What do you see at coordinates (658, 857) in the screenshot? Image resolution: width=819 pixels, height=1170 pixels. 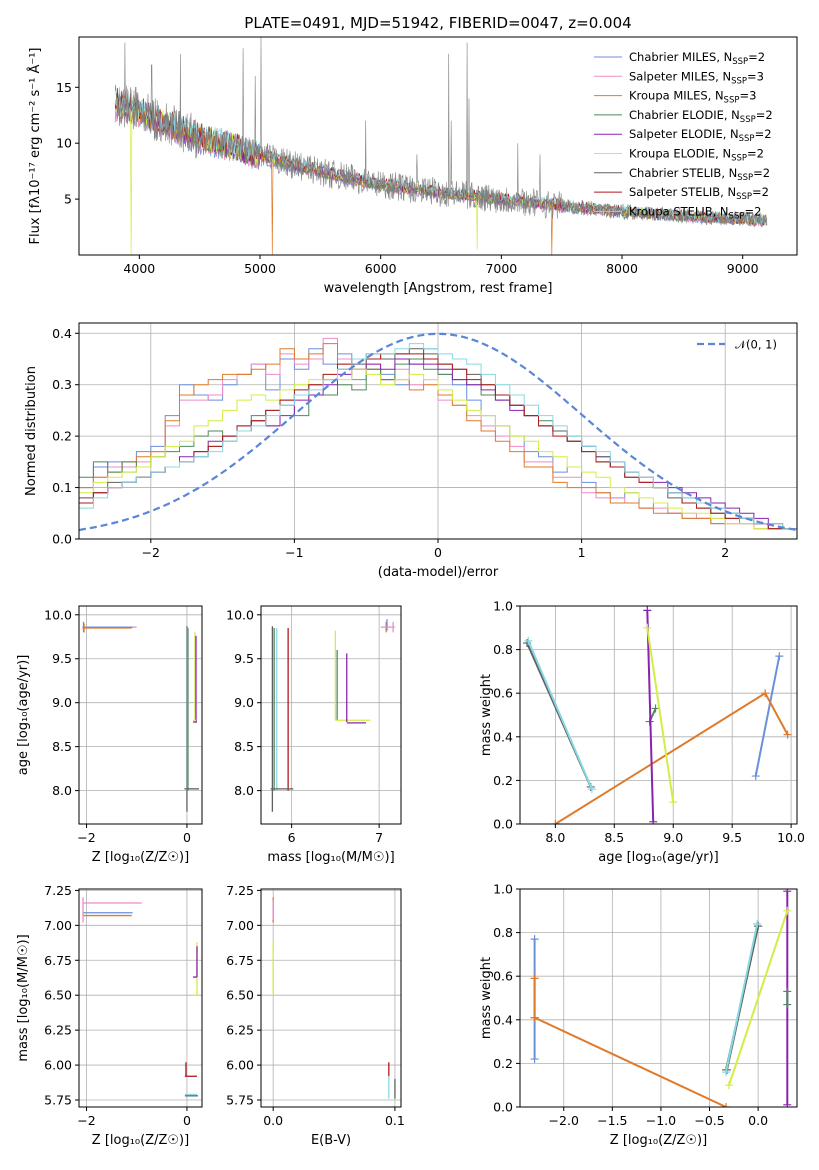 I see `x-axis-label: age [log₁₀(age/yr)]` at bounding box center [658, 857].